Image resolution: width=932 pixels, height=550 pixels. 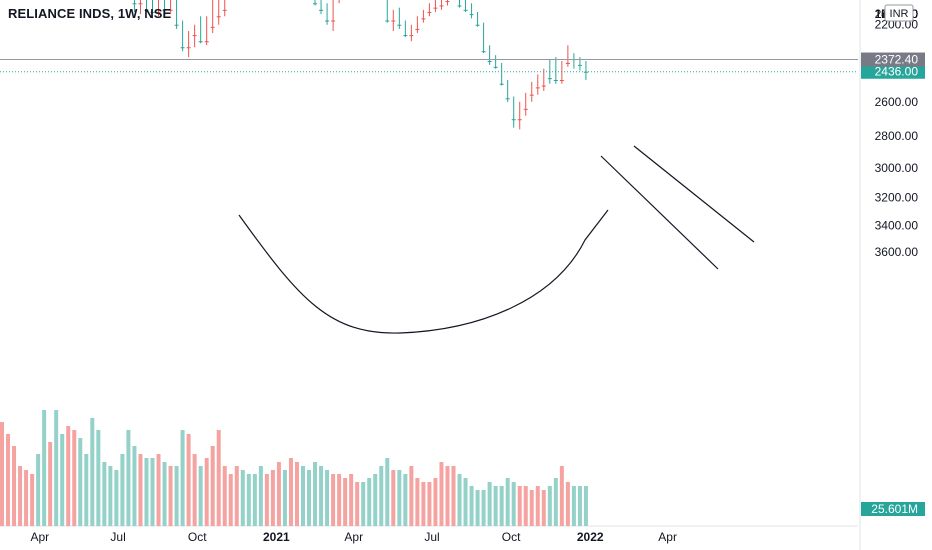 I want to click on price-tick-label: 3600.00, so click(x=897, y=252).